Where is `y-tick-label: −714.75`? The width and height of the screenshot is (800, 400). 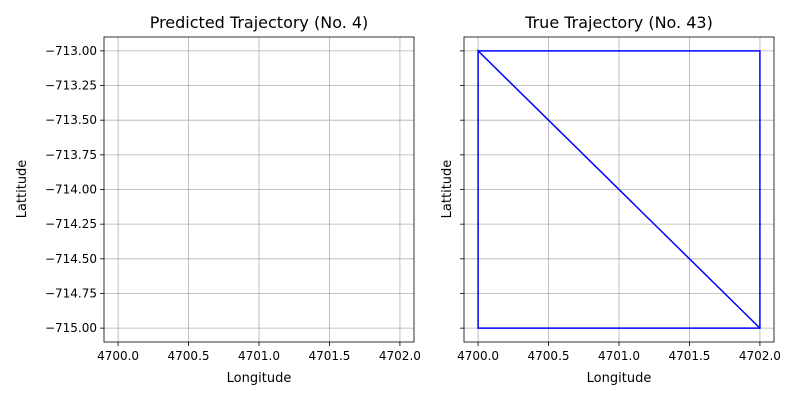 y-tick-label: −714.75 is located at coordinates (71, 293).